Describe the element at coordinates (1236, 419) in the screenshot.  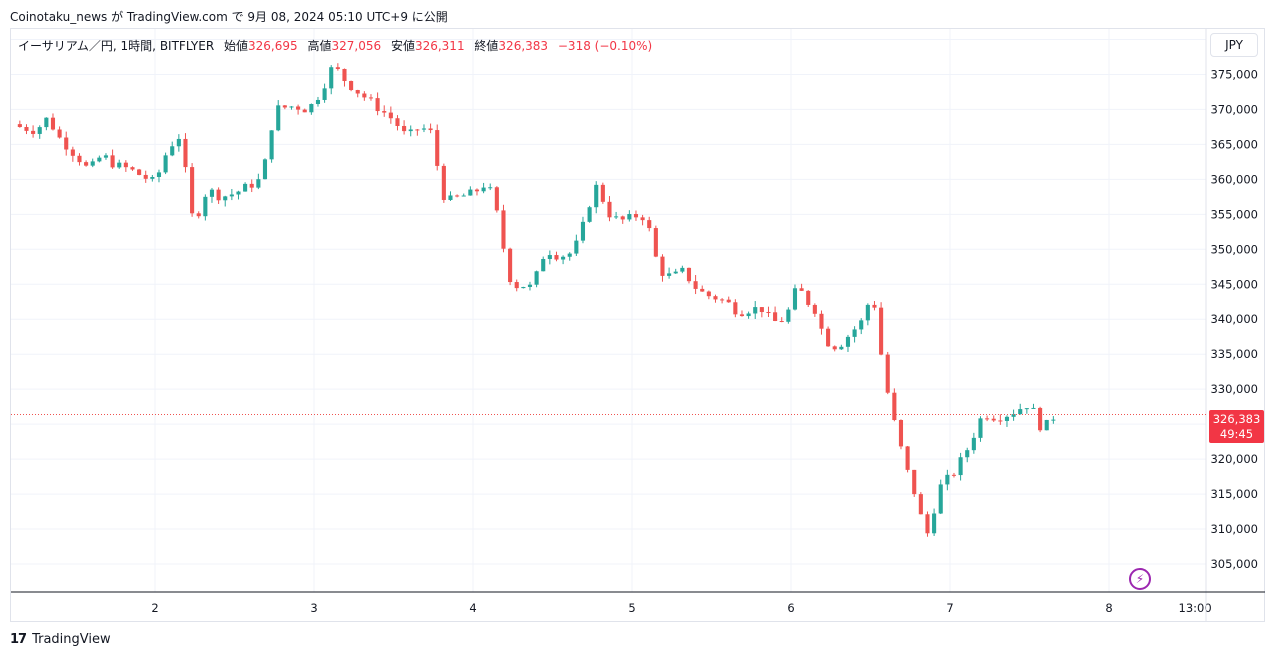
I see `last-price: 326,383` at that location.